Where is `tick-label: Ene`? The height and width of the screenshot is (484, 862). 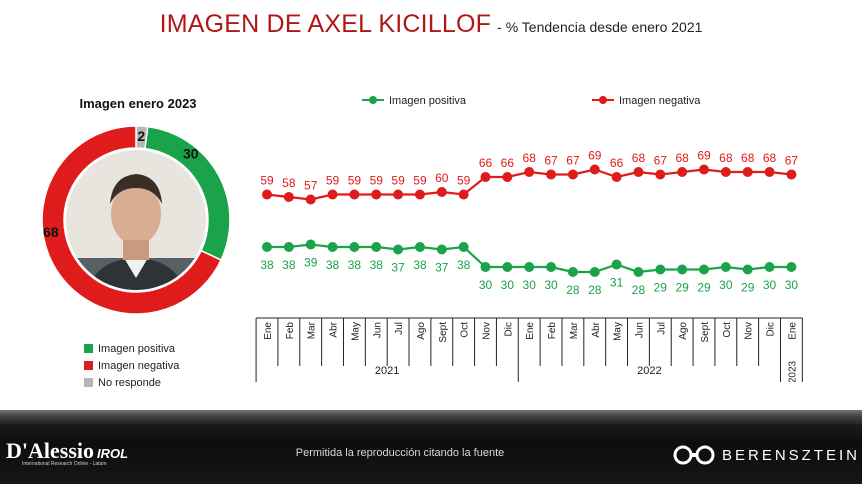
tick-label: Ene is located at coordinates (792, 331).